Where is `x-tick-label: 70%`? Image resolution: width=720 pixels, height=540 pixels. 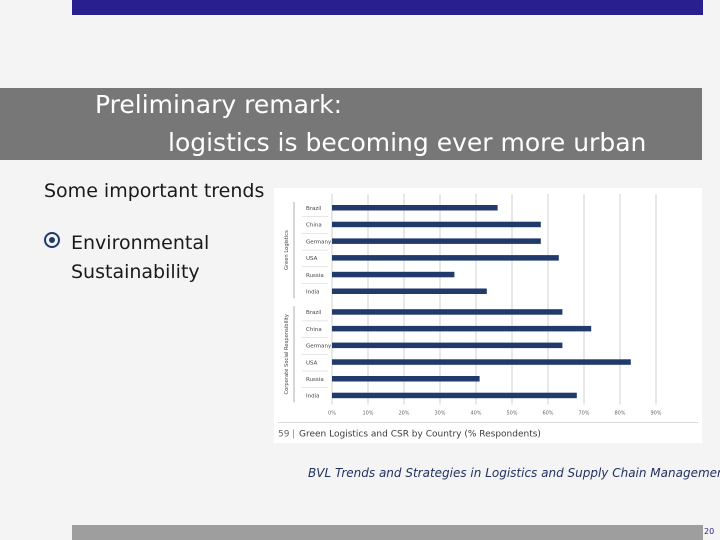 x-tick-label: 70% is located at coordinates (583, 413).